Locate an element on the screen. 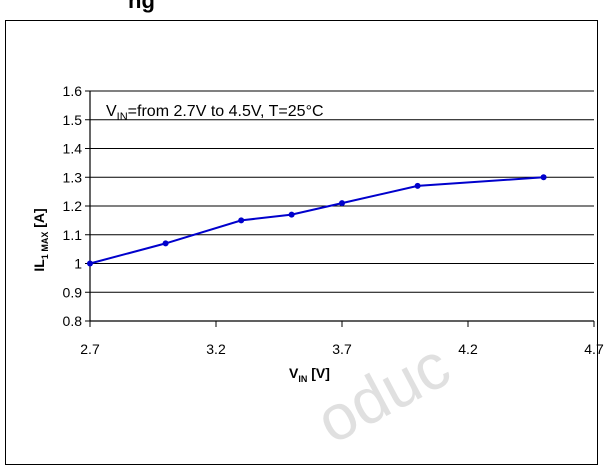  y-tick-label-8: 1.6 is located at coordinates (73, 91).